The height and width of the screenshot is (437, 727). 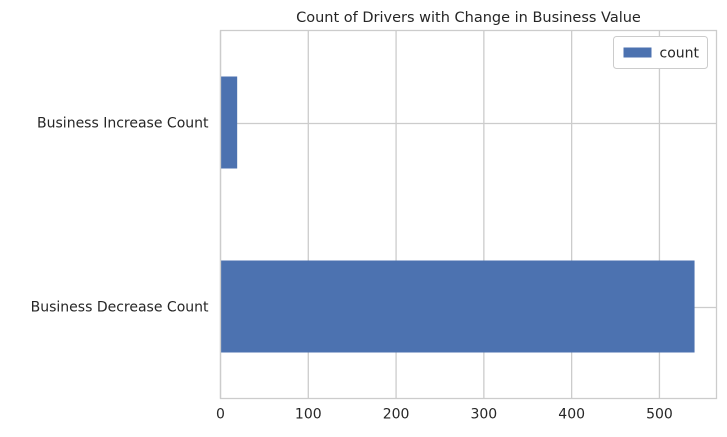 What do you see at coordinates (396, 415) in the screenshot?
I see `x-tick-label: 200` at bounding box center [396, 415].